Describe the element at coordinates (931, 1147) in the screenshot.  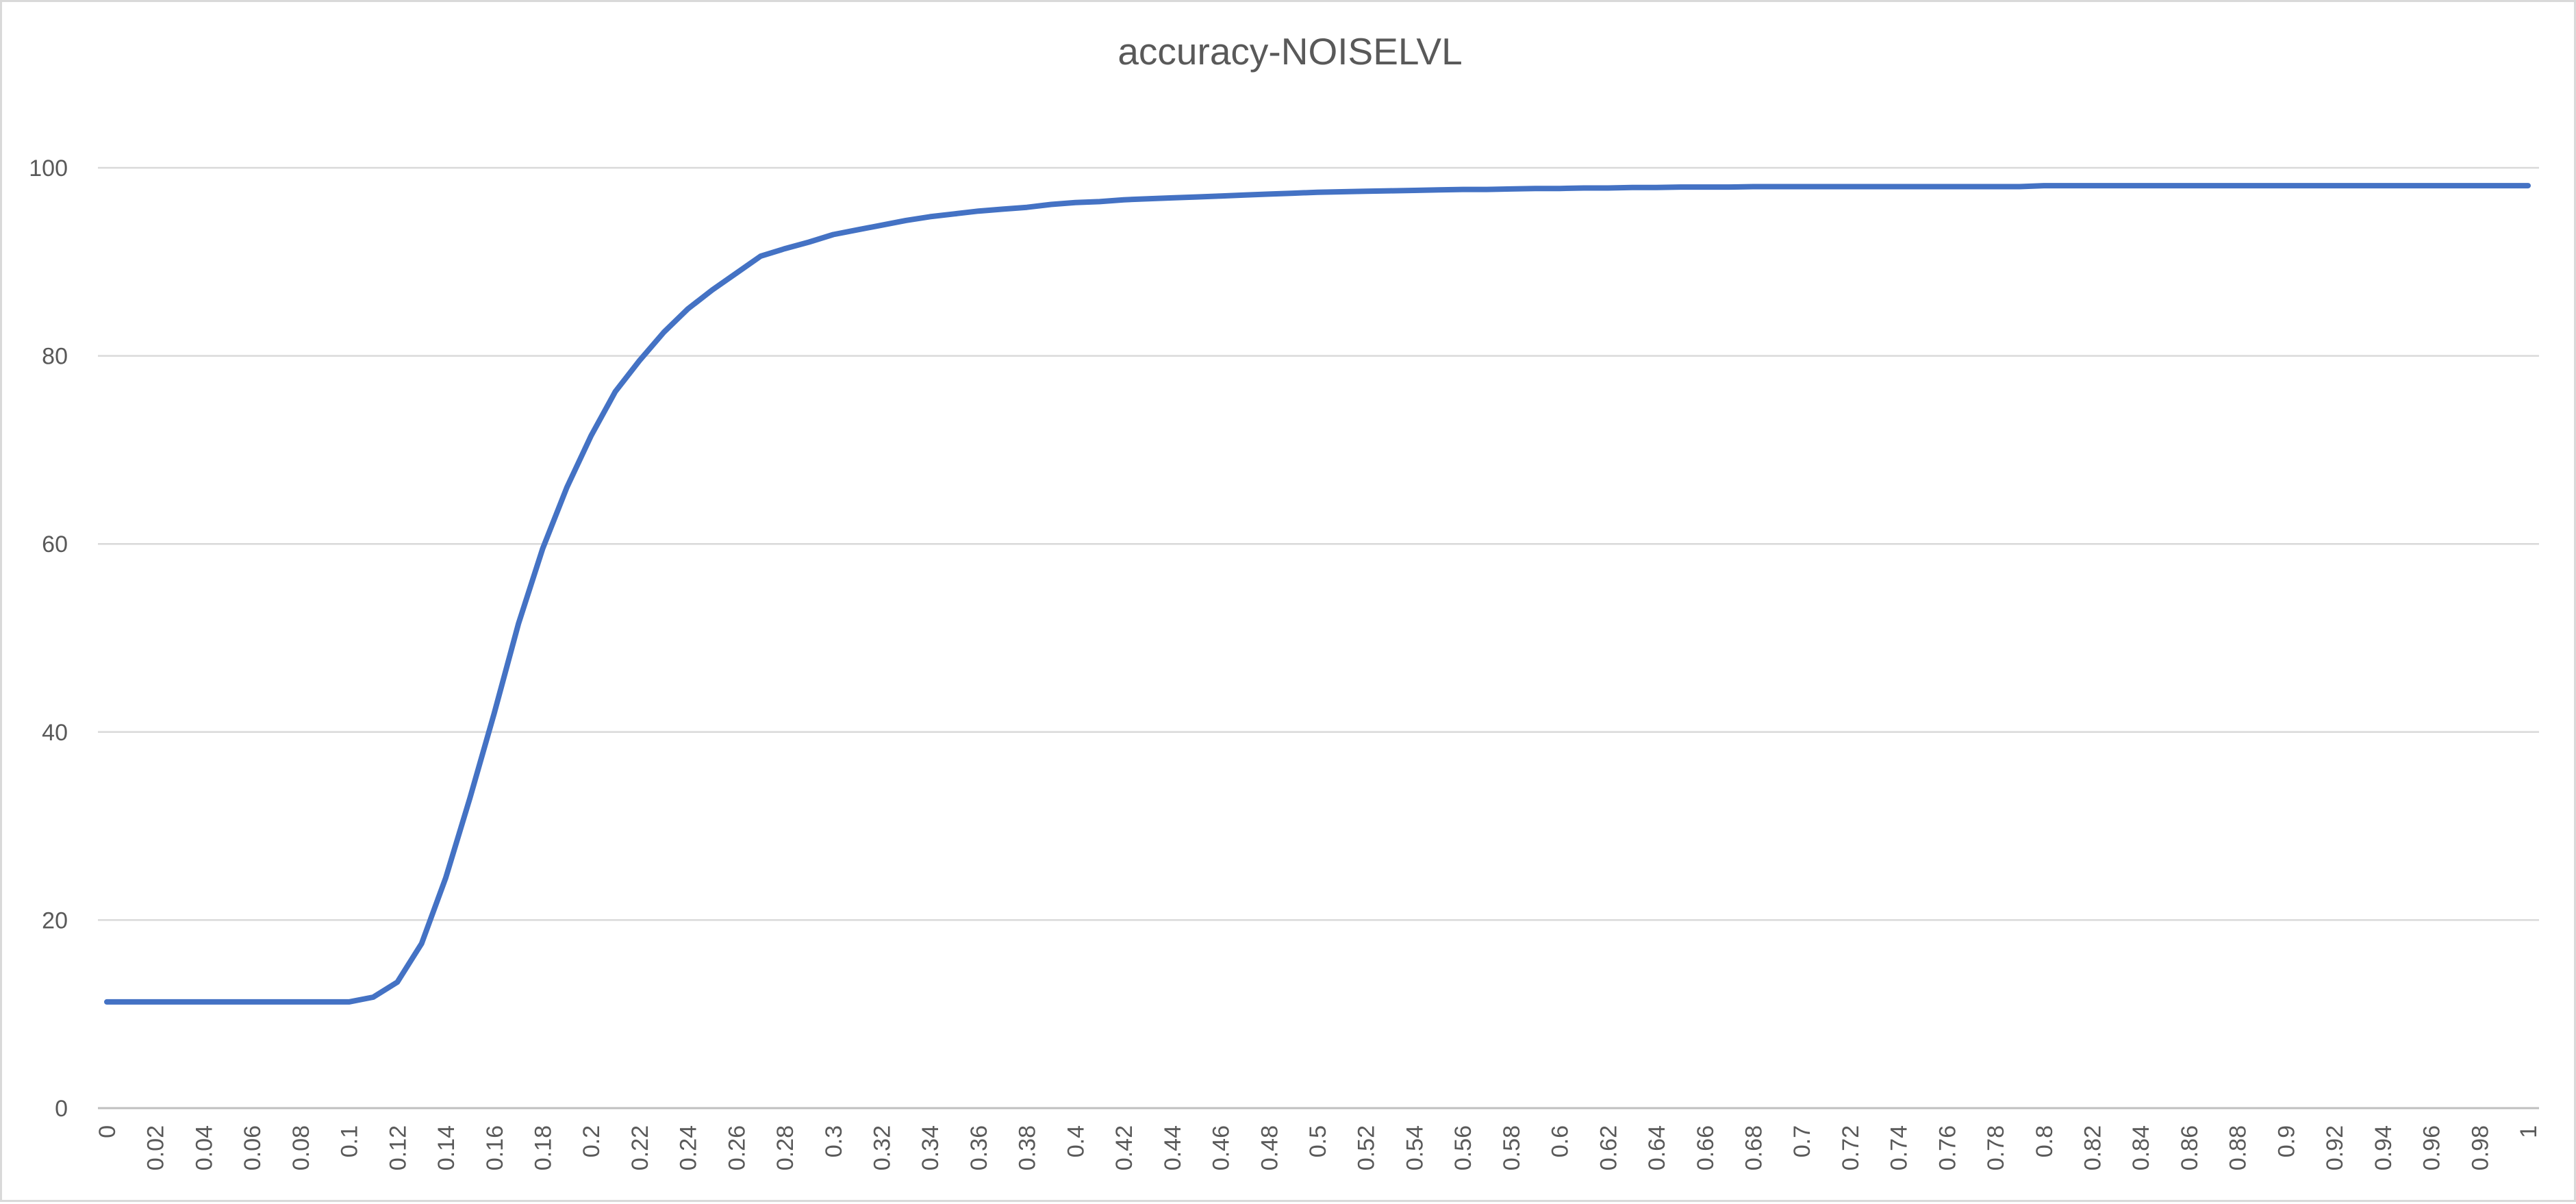
I see `x-tick-label: 0.34` at that location.